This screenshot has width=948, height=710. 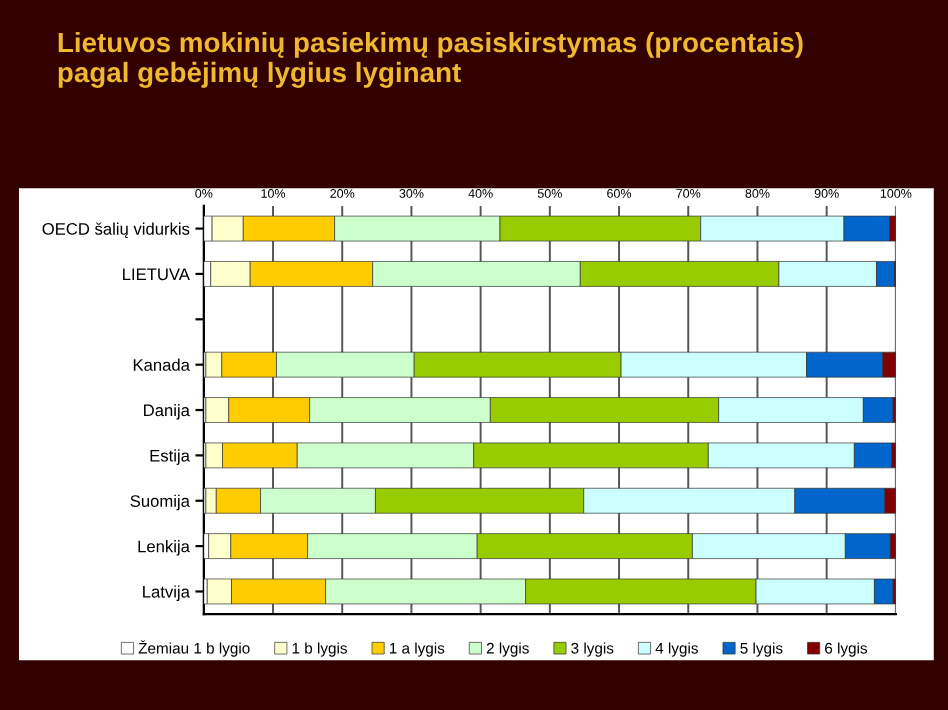 What do you see at coordinates (430, 59) in the screenshot?
I see `chart-title: Lietuvos mokinių pasiekimų pasiskirstymas (procentais) pagal gebėjimų lygius lyginant` at bounding box center [430, 59].